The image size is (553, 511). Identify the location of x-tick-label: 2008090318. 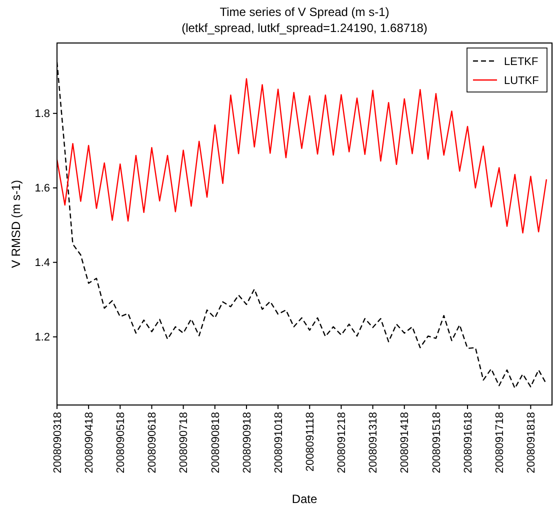
(58, 443).